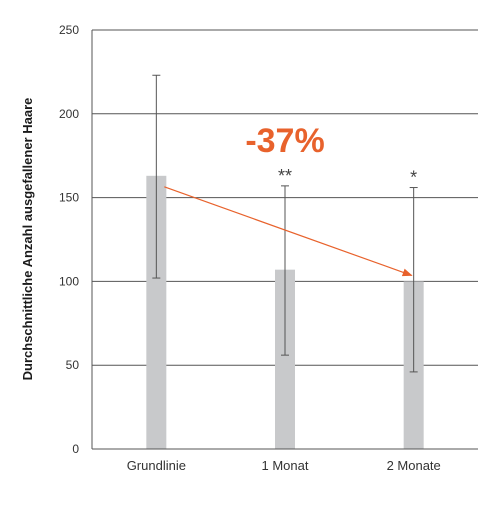 The width and height of the screenshot is (500, 505). I want to click on x-tick-label: Grundlinie, so click(156, 465).